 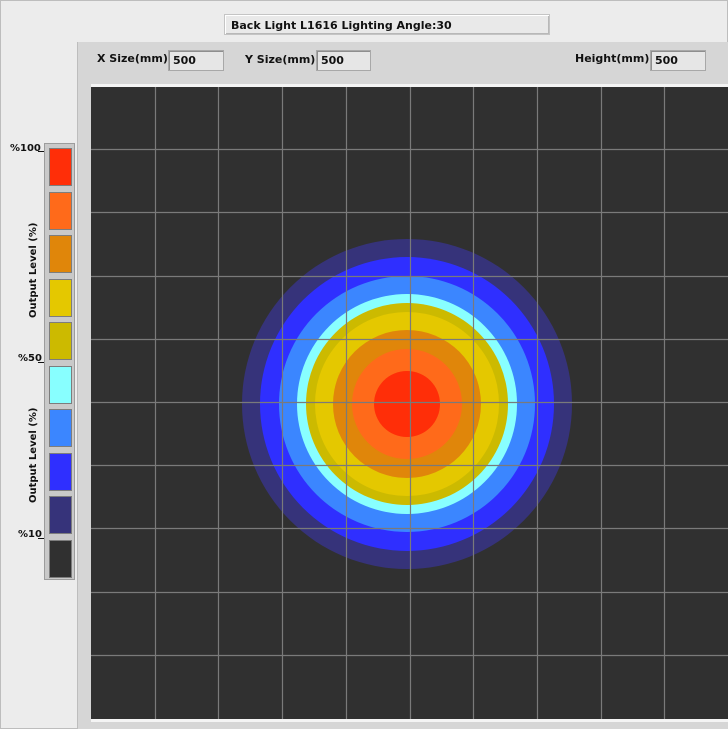 What do you see at coordinates (280, 59) in the screenshot?
I see `y-size-label: Y Size(mm)` at bounding box center [280, 59].